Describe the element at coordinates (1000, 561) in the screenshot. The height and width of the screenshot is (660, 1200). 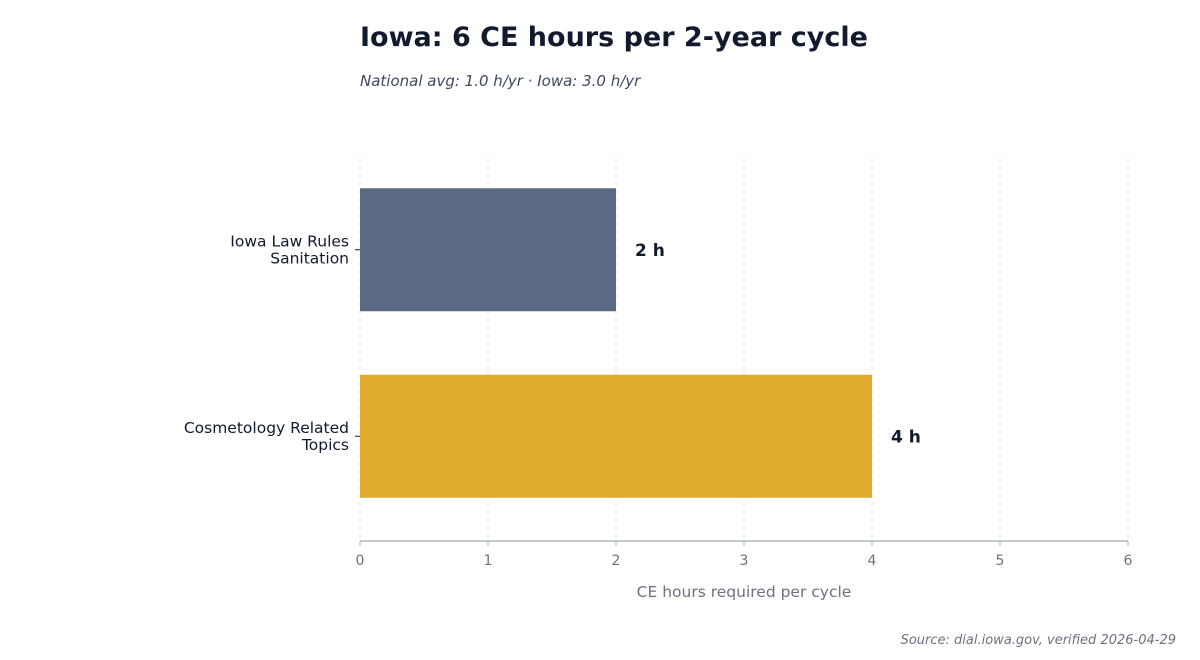
I see `x-tick-label-5: 5` at that location.